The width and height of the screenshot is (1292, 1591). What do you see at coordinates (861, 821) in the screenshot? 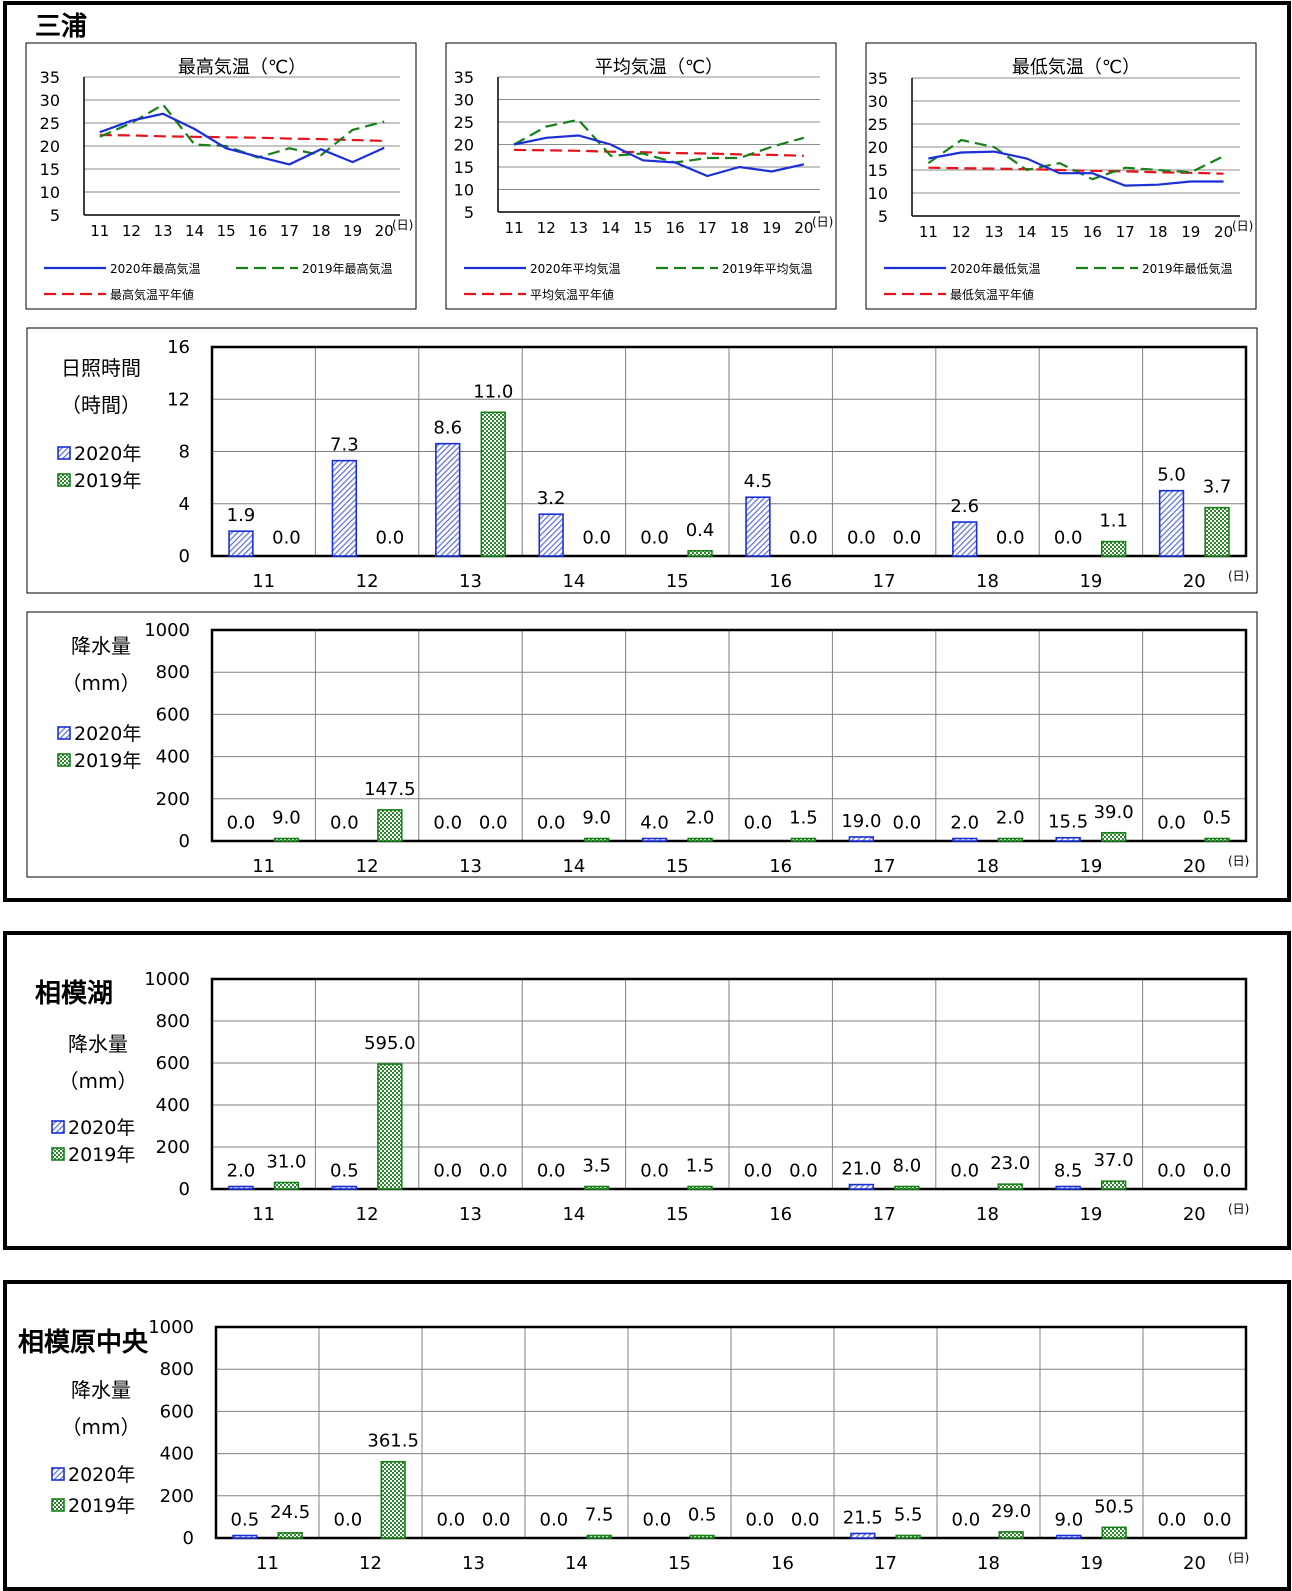
I see `miura_rain-data-label-2020: 19.0` at bounding box center [861, 821].